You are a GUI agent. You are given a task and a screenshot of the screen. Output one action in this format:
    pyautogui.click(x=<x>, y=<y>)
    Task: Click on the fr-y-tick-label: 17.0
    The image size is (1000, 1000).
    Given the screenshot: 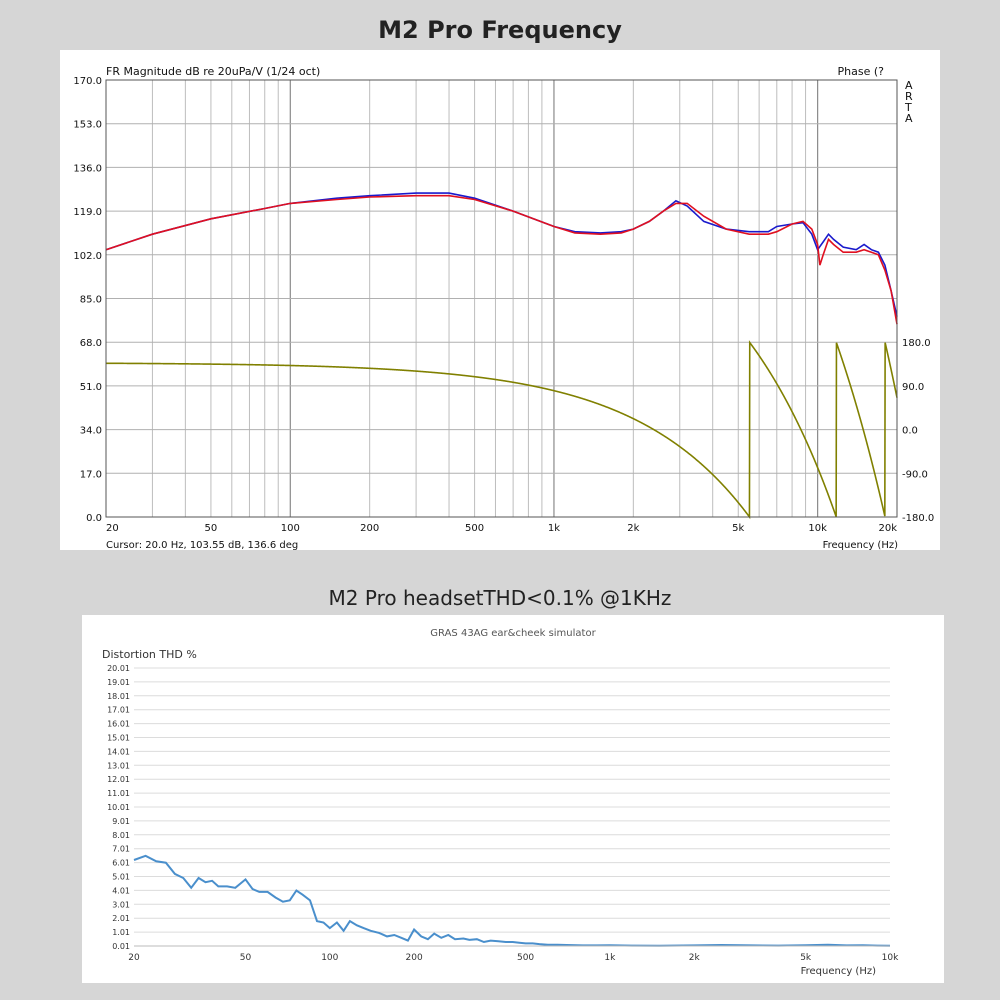 What is the action you would take?
    pyautogui.click(x=91, y=474)
    